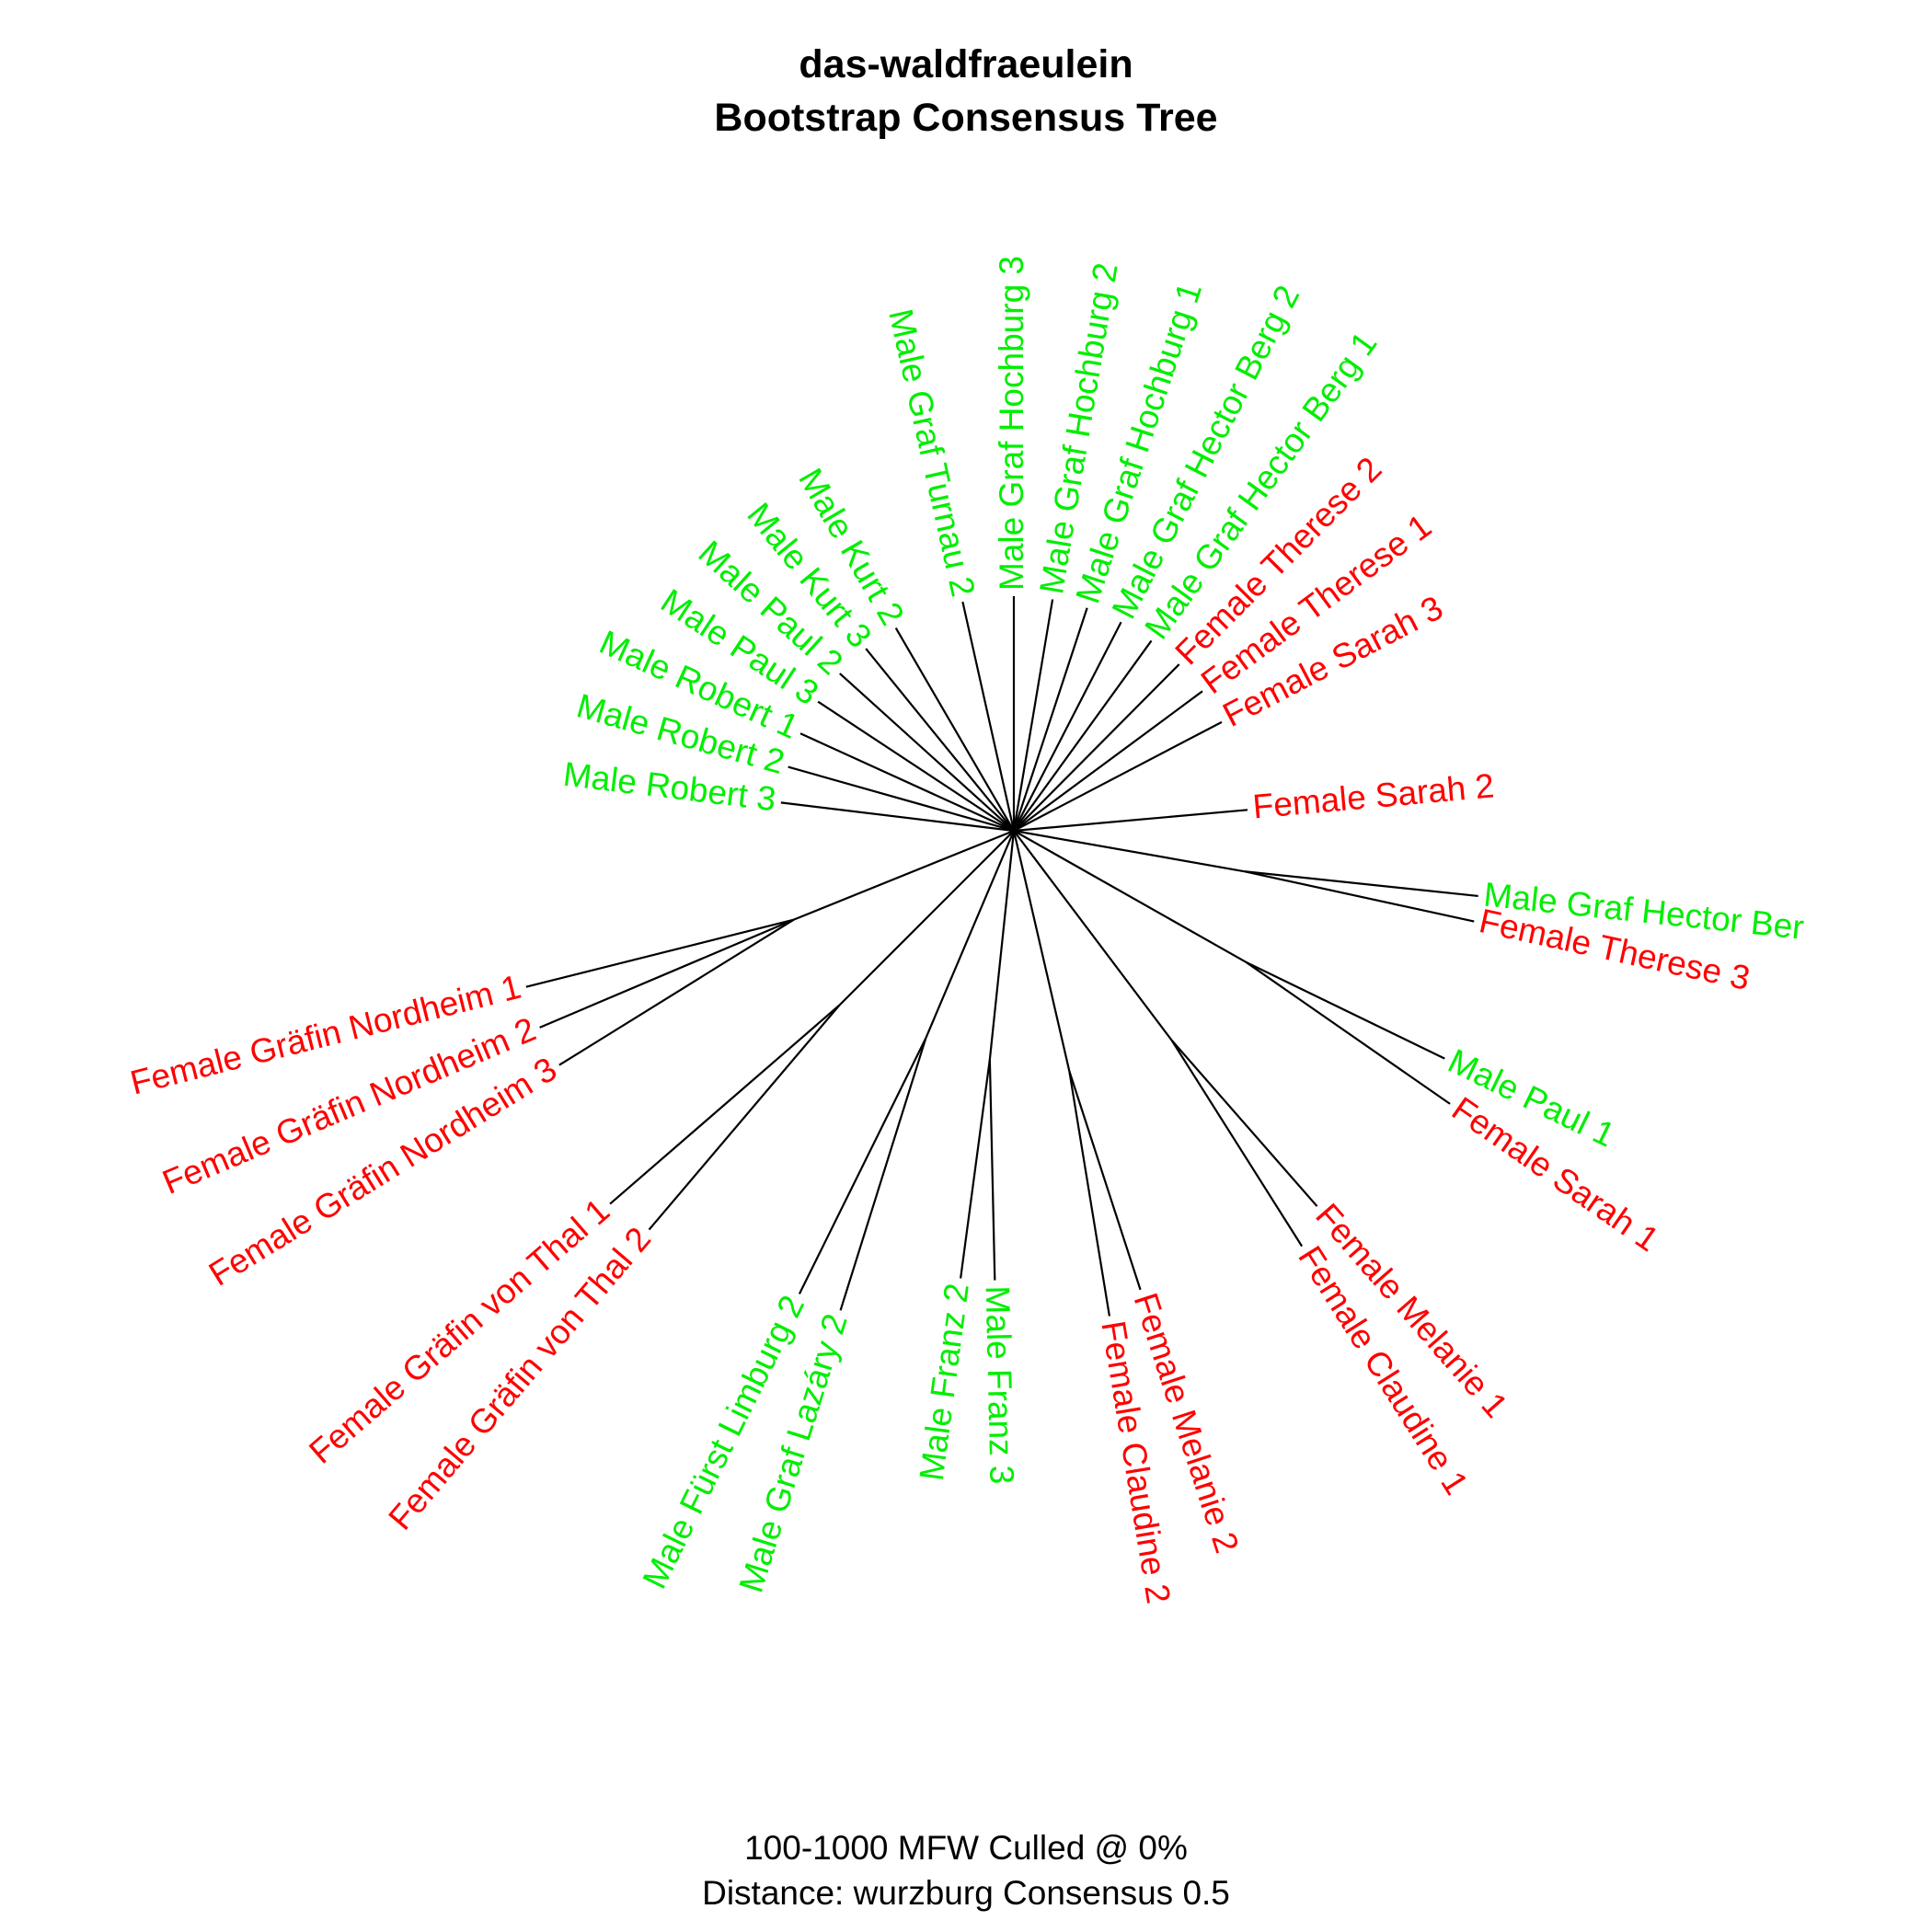 This screenshot has height=1932, width=1932. Describe the element at coordinates (326, 1035) in the screenshot. I see `tip-label: Female Gräfin Nordheim 1` at that location.